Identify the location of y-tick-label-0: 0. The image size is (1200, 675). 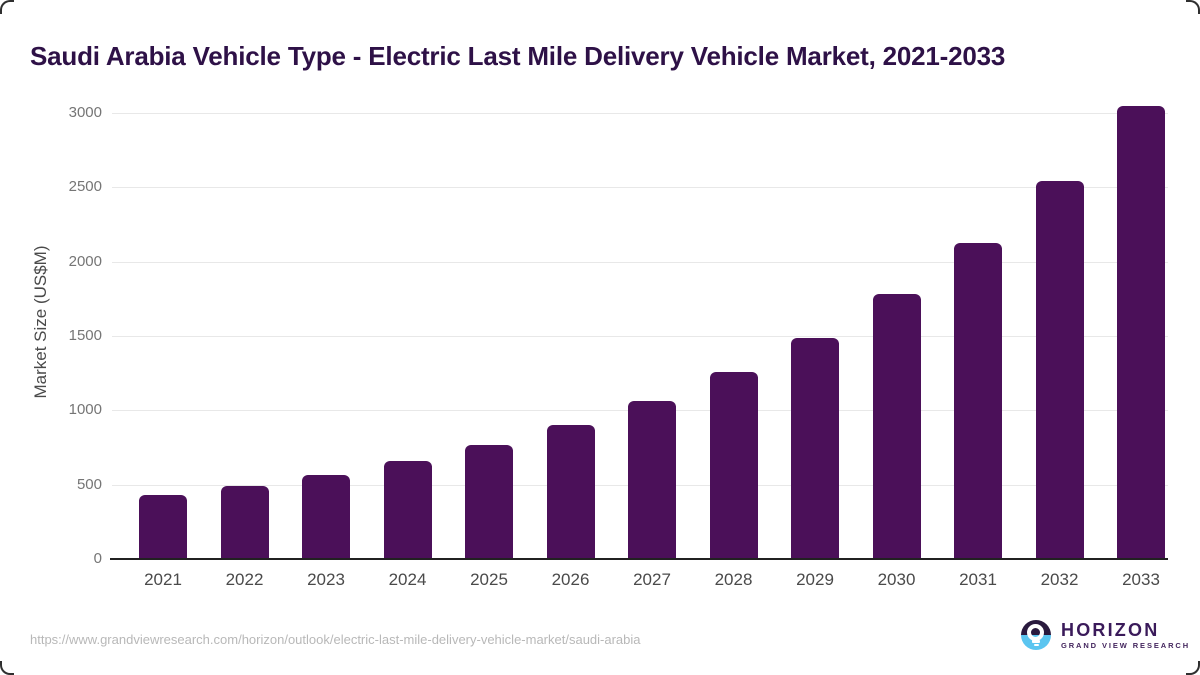
(97, 558).